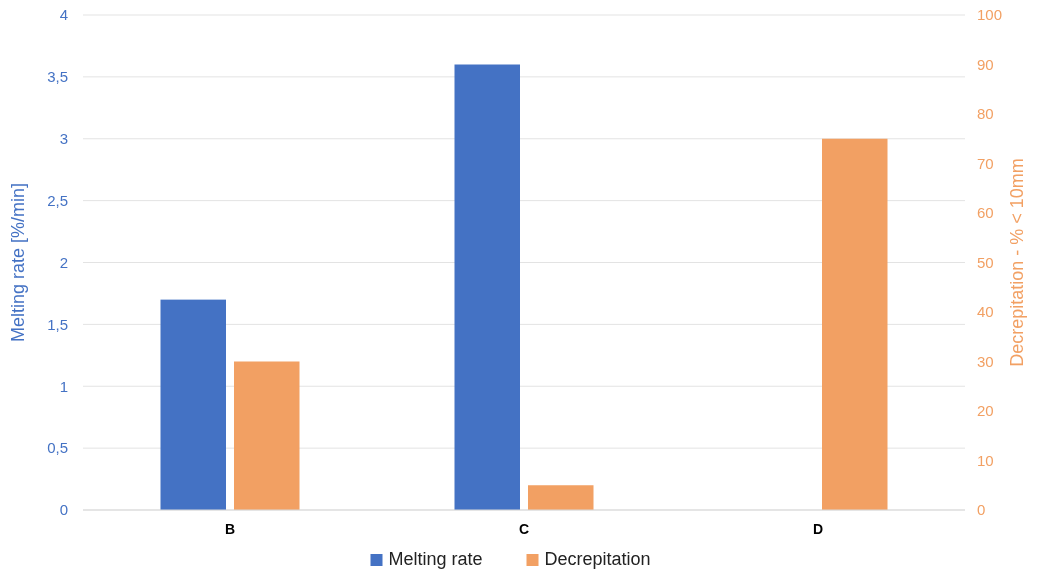 This screenshot has width=1037, height=577. What do you see at coordinates (63, 15) in the screenshot?
I see `y-tick-label: 4` at bounding box center [63, 15].